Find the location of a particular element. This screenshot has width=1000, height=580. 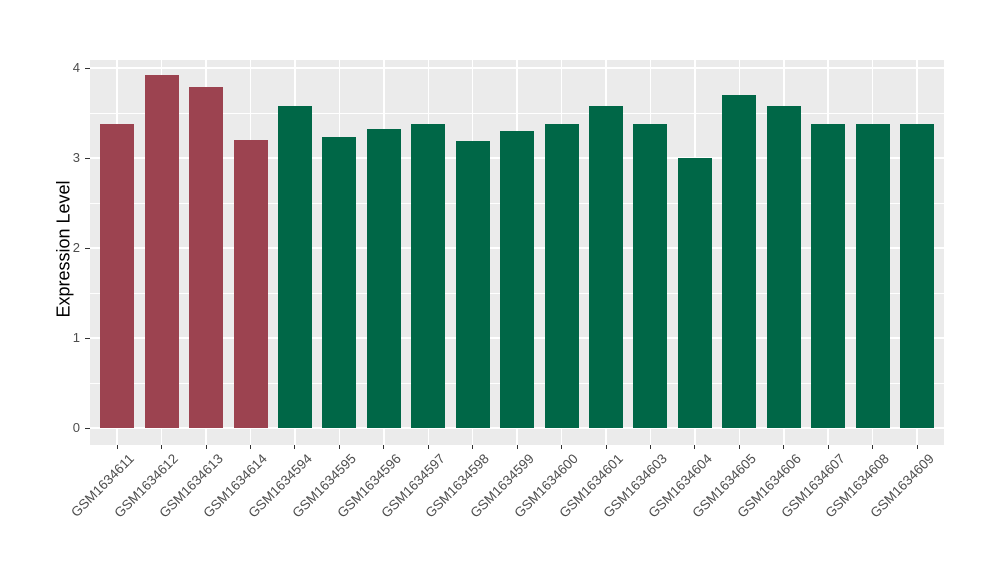

bar-GSM1634596 is located at coordinates (383, 278).